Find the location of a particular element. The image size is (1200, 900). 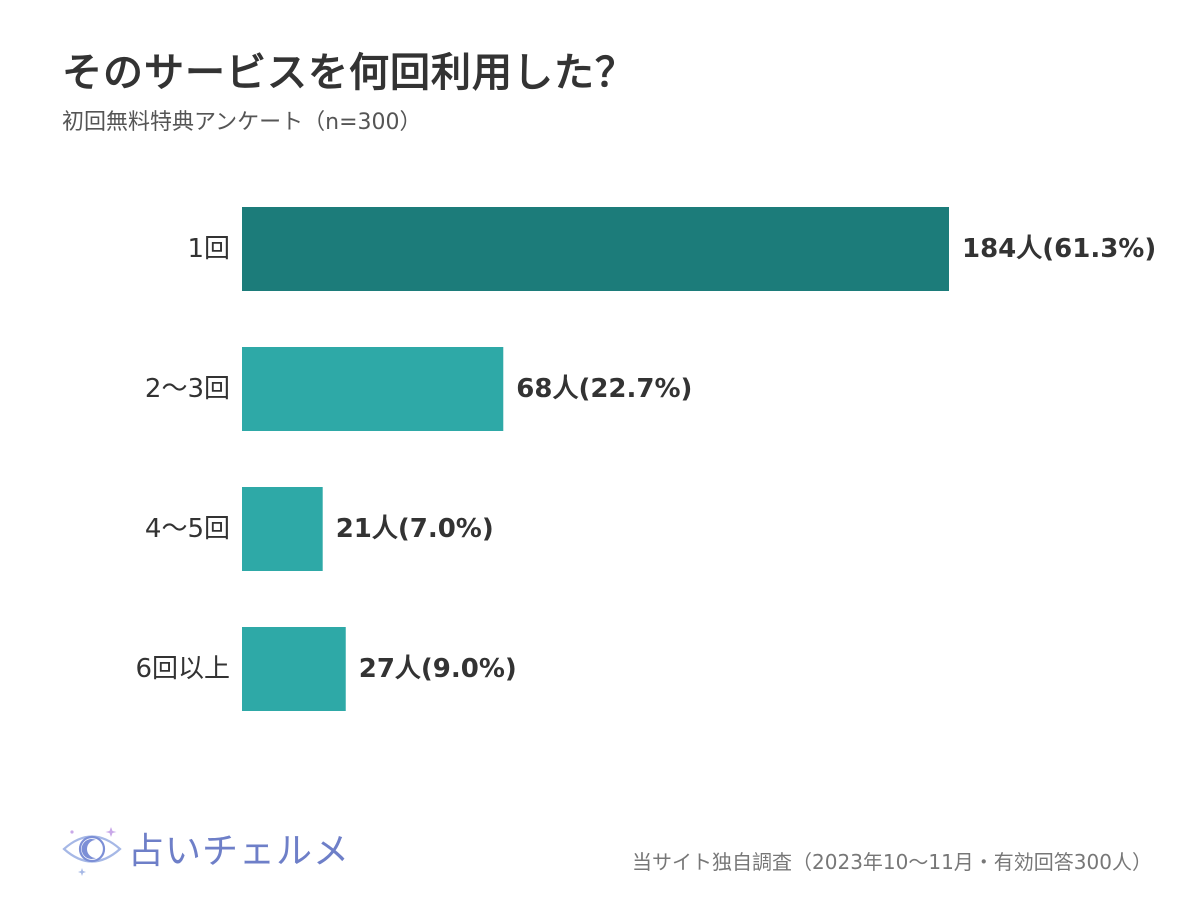

category-label: 6回以上 is located at coordinates (182, 669).